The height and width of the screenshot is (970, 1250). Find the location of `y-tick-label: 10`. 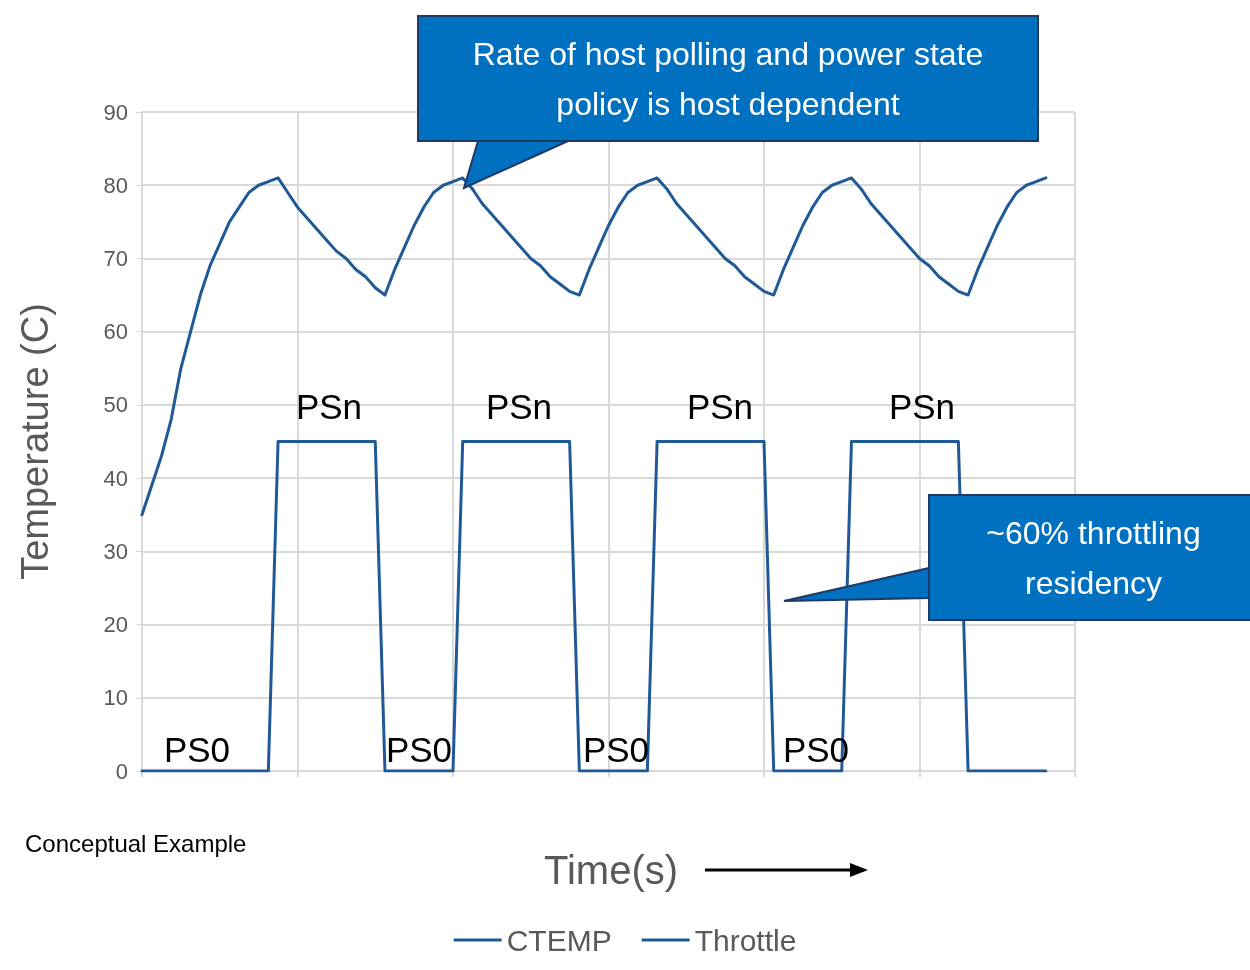

y-tick-label: 10 is located at coordinates (115, 698).